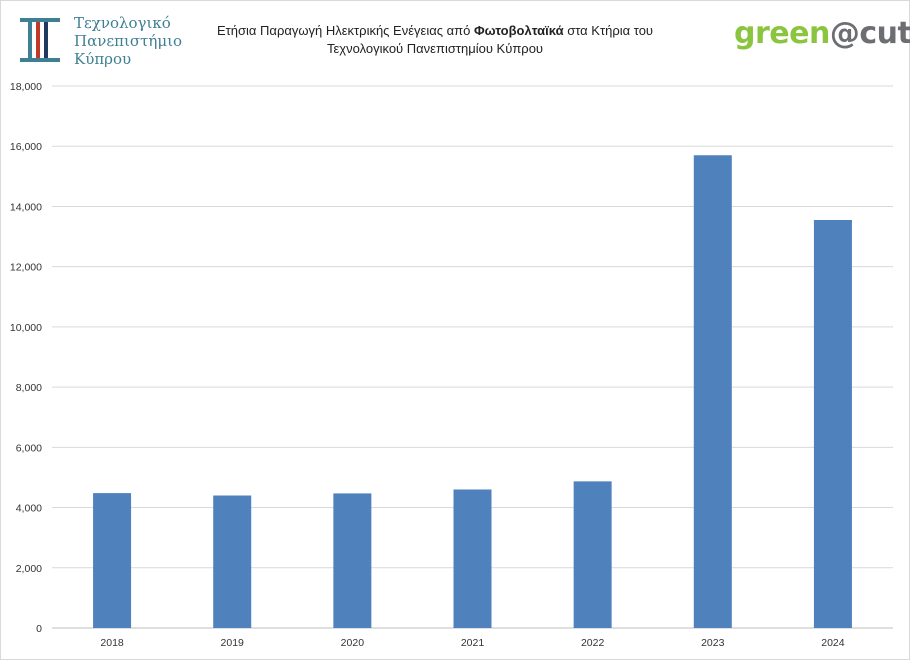  Describe the element at coordinates (29, 569) in the screenshot. I see `y-tick-label: 2,000` at that location.